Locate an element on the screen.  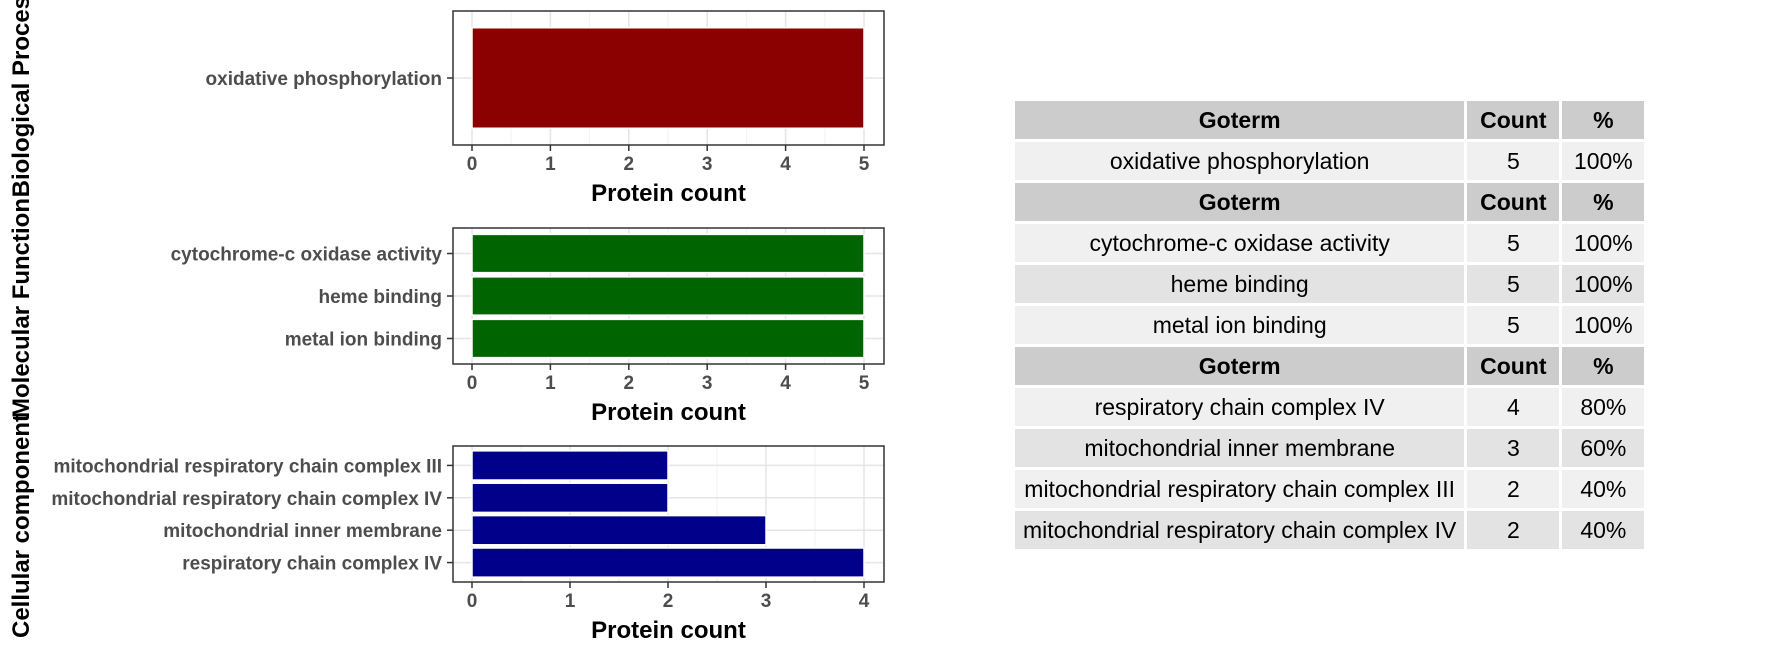
facet-label: Molecular Function is located at coordinates (21, 308).